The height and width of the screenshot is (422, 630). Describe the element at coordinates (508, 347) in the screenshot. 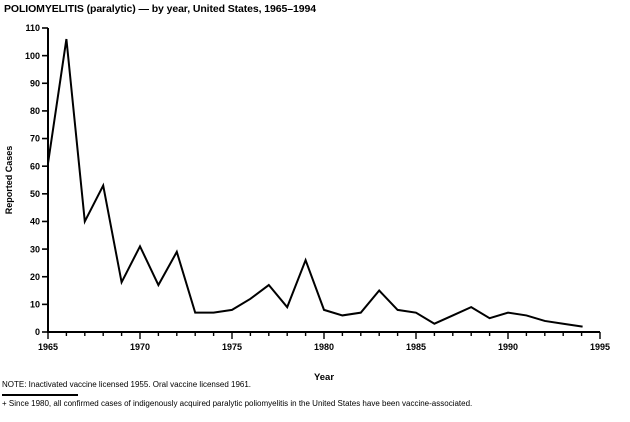

I see `x-tick-label: 1990` at that location.